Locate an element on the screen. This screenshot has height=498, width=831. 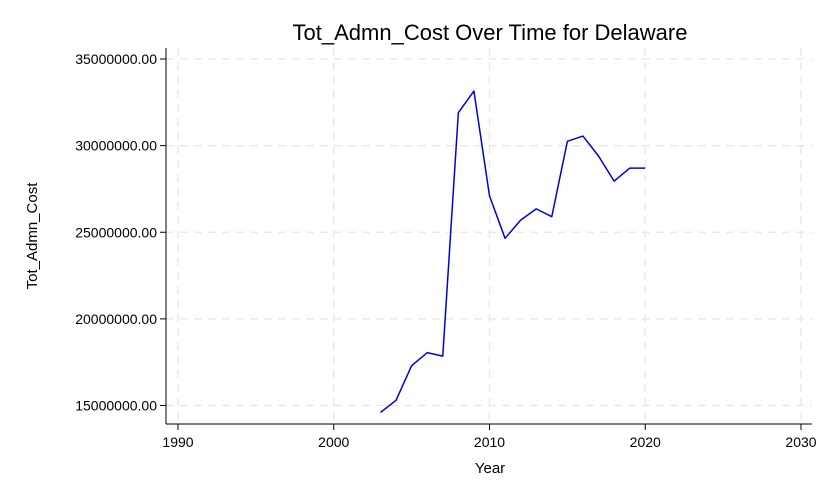
y-tick-label-4: 35000000.00 is located at coordinates (116, 59).